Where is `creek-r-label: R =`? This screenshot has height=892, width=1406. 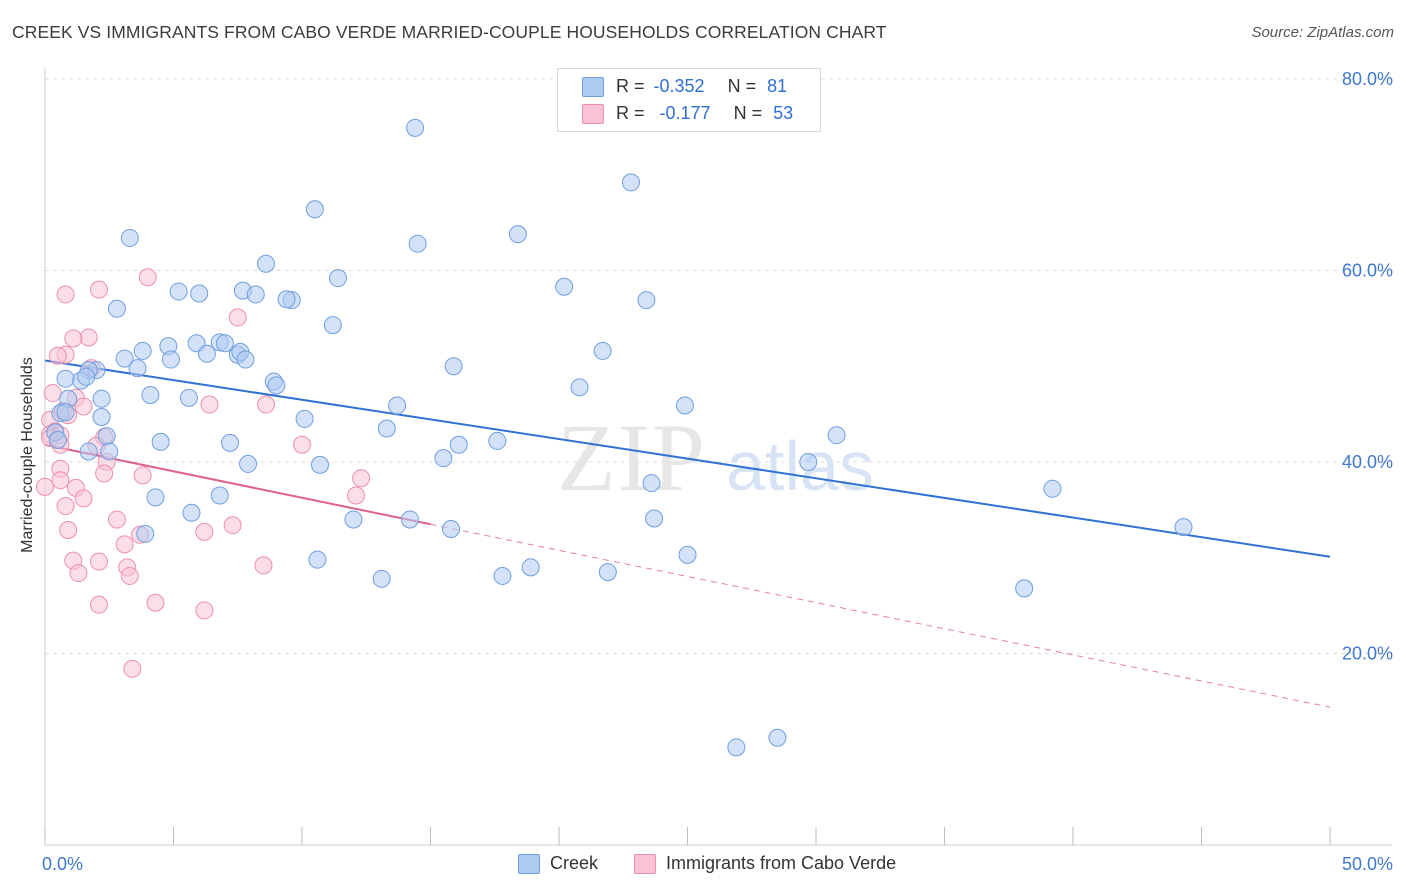 creek-r-label: R = is located at coordinates (630, 86).